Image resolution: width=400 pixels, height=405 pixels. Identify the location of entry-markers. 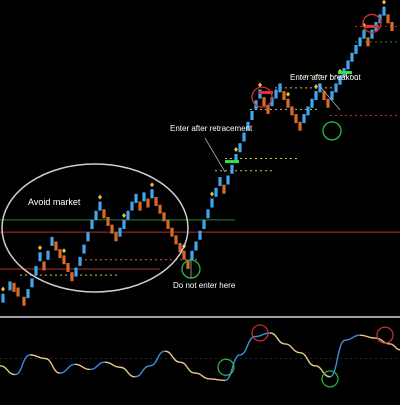
(302, 94).